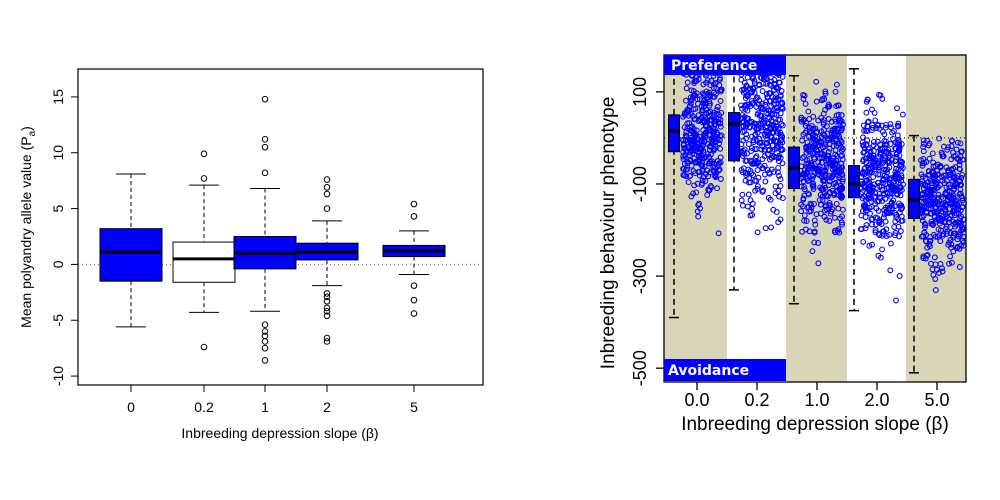  I want to click on right-box-1.0, so click(794, 189).